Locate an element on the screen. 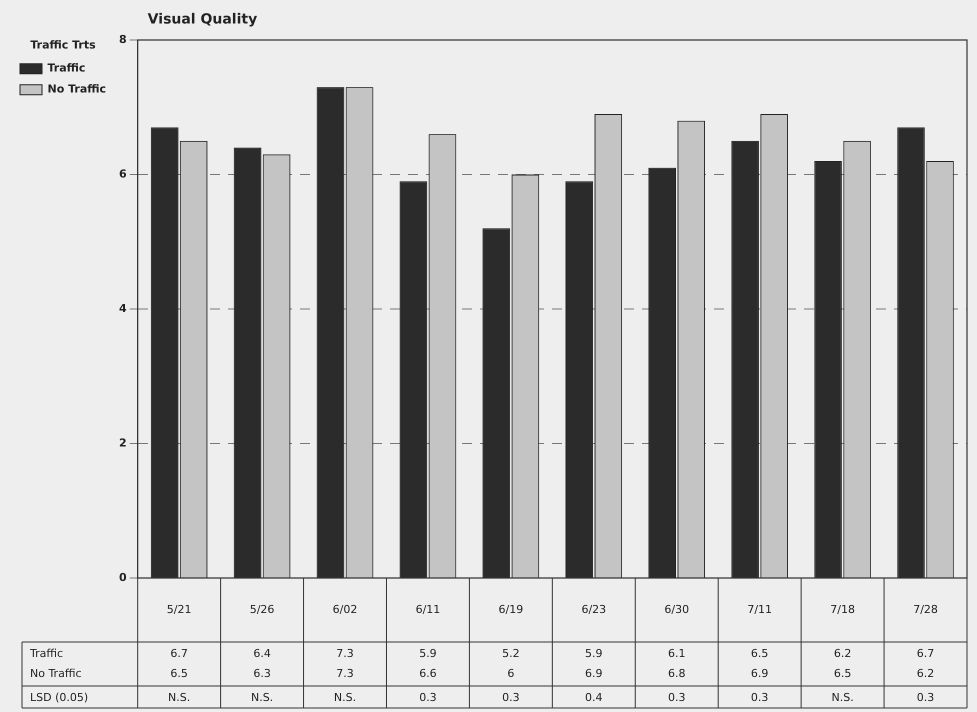  data-label: 6.8 is located at coordinates (677, 673).